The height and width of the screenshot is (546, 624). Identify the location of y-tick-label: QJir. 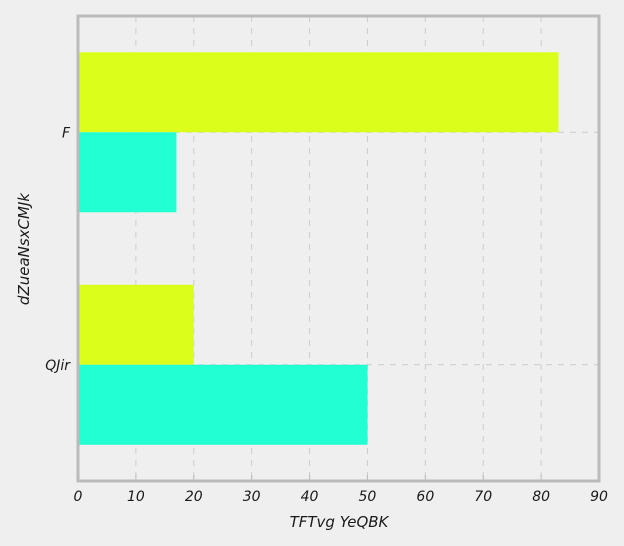
(58, 366).